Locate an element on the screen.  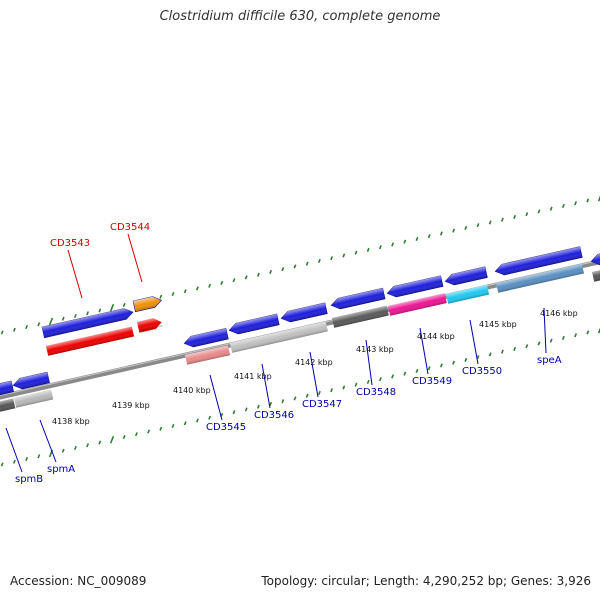
gene-arrow-CD3546 is located at coordinates (254, 324).